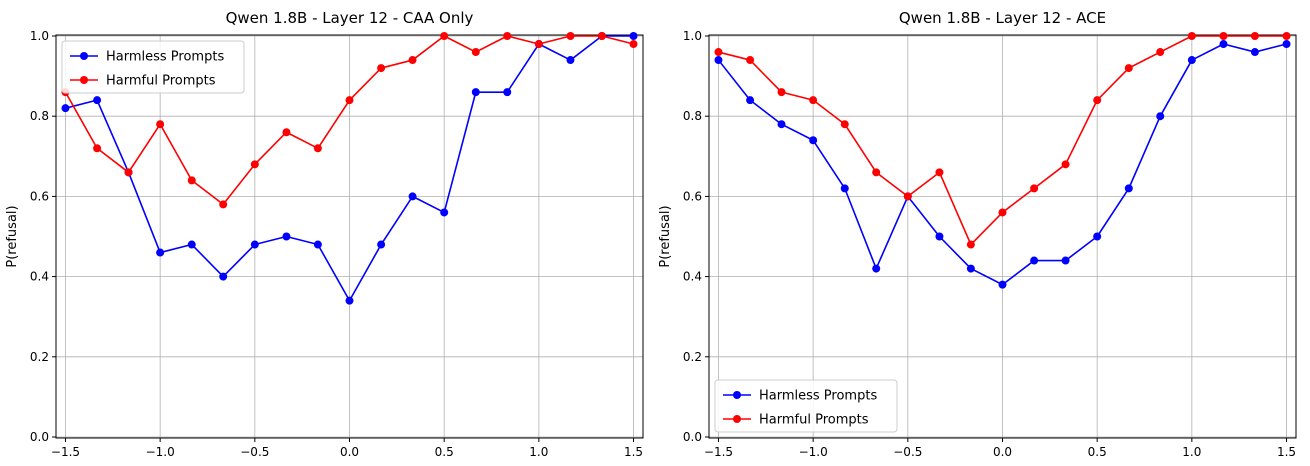  I want to click on chart1-title: Qwen 1.8B - Layer 12 - CAA Only, so click(350, 18).